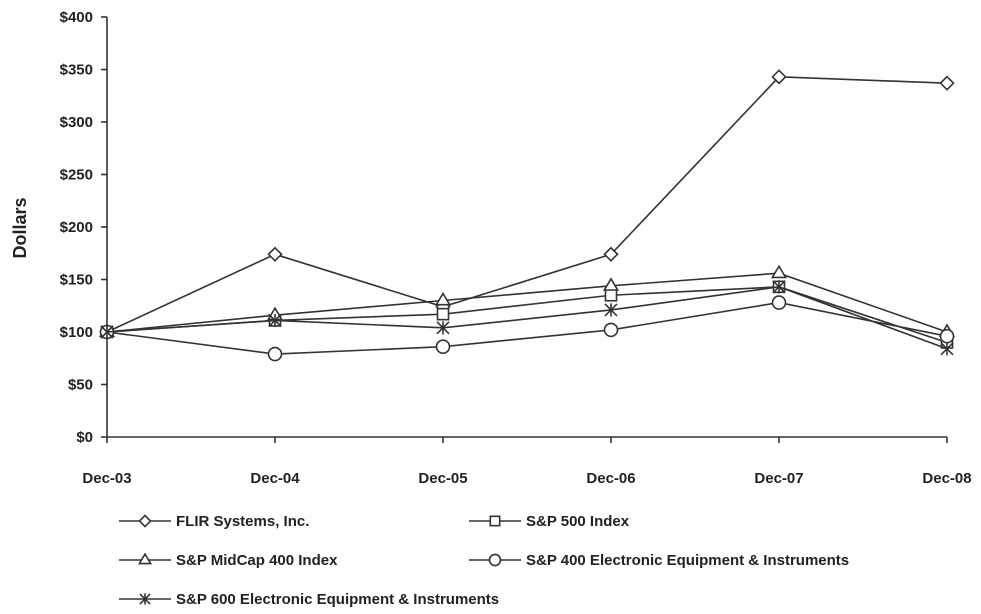  What do you see at coordinates (610, 478) in the screenshot?
I see `x-tick-label: Dec-06` at bounding box center [610, 478].